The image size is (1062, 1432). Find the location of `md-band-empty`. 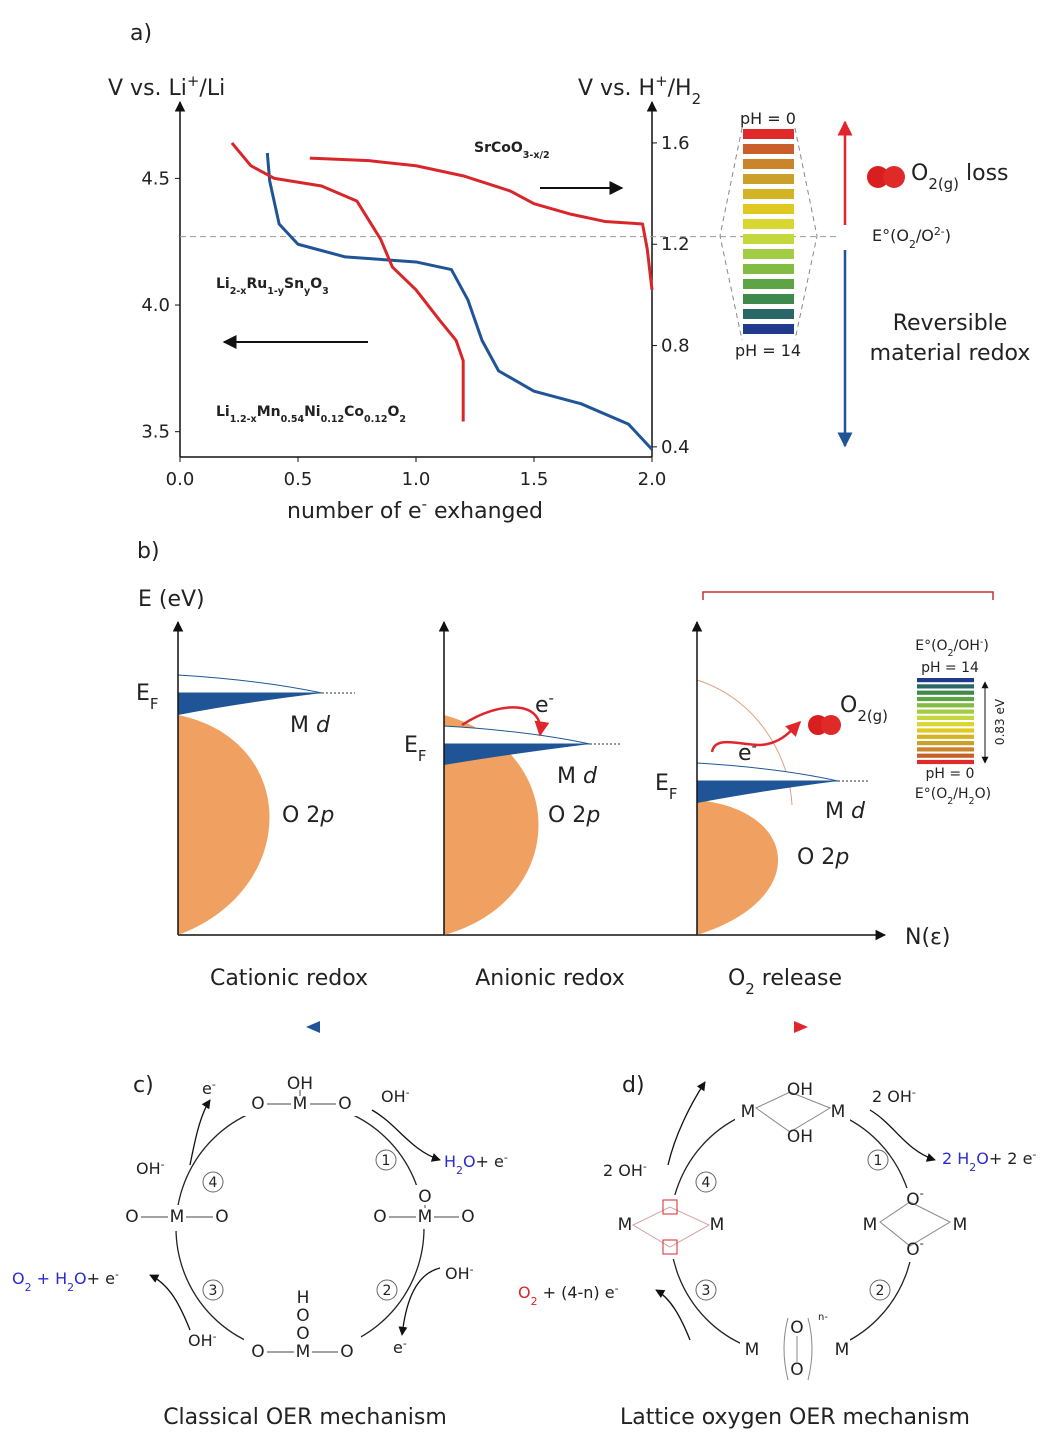

md-band-empty is located at coordinates (517, 735).